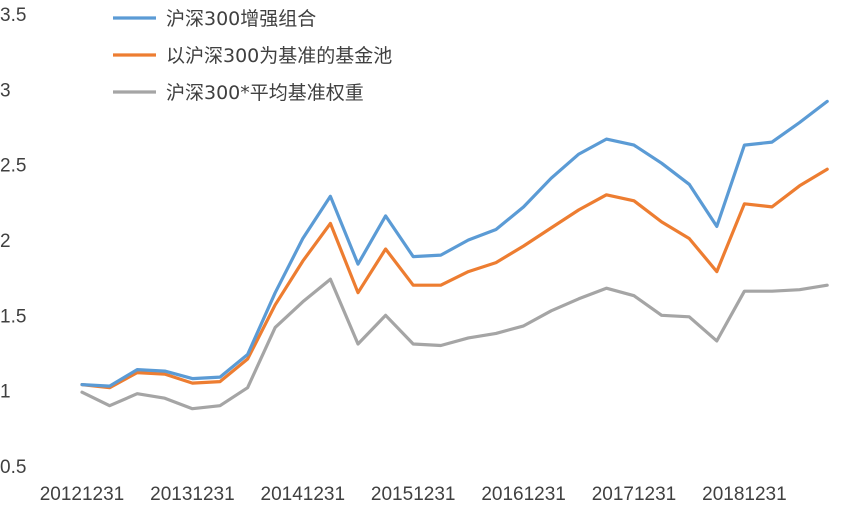  What do you see at coordinates (241, 19) in the screenshot?
I see `legend-label: 沪深300增强组合` at bounding box center [241, 19].